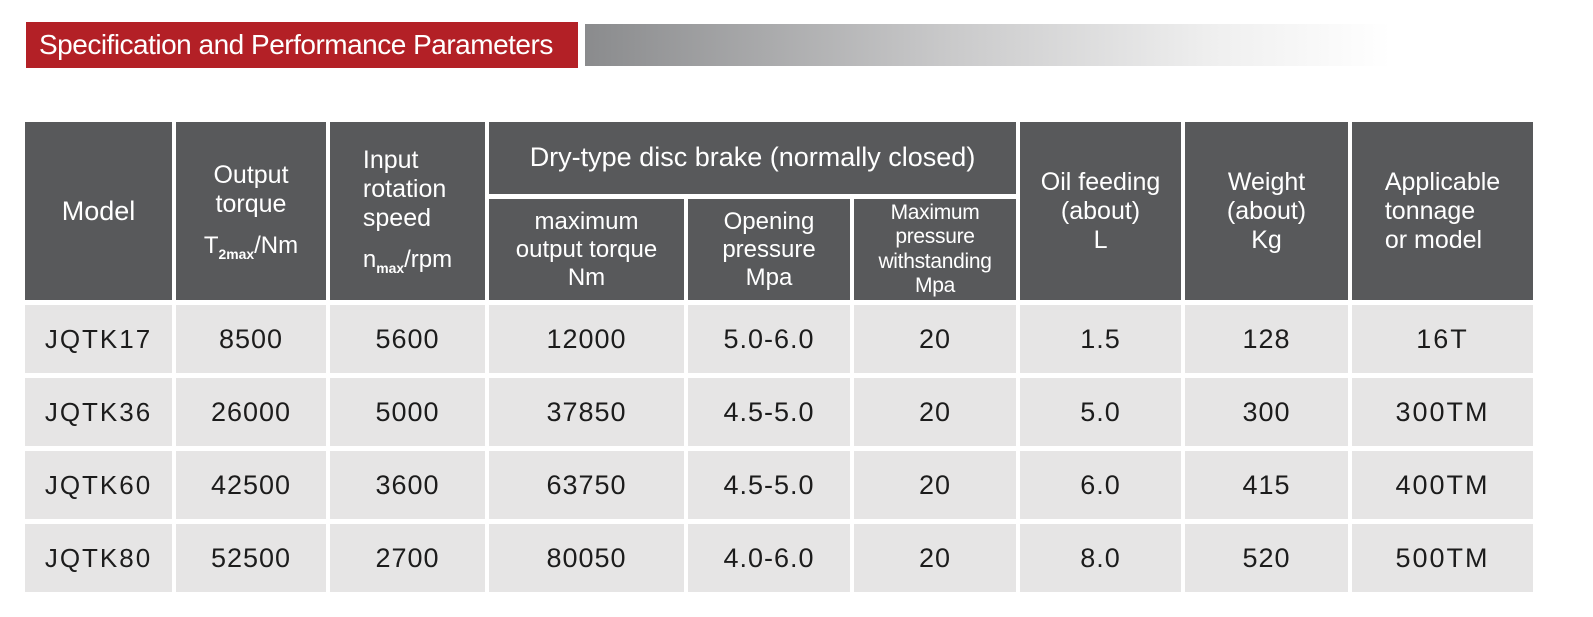 This screenshot has width=1593, height=617. Describe the element at coordinates (98, 339) in the screenshot. I see `cell-model: JQTK17` at that location.